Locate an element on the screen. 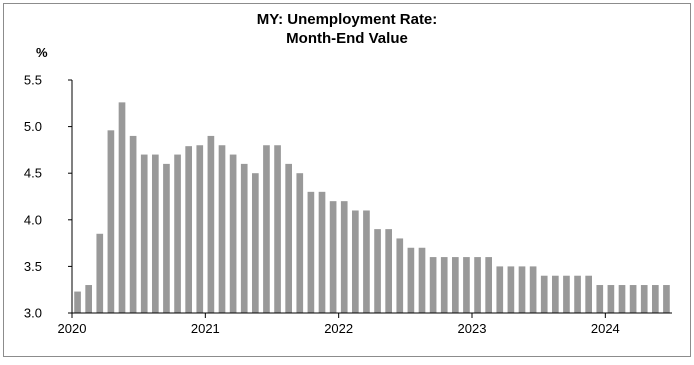 The width and height of the screenshot is (694, 365). y-tick-label-3.5: 3.5 is located at coordinates (33, 266).